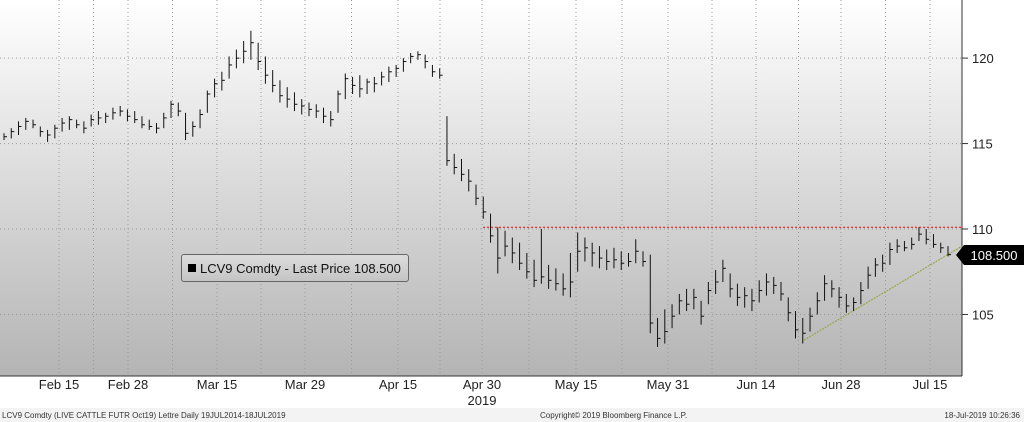 The height and width of the screenshot is (422, 1024). What do you see at coordinates (576, 384) in the screenshot?
I see `x-tick-label: May 15` at bounding box center [576, 384].